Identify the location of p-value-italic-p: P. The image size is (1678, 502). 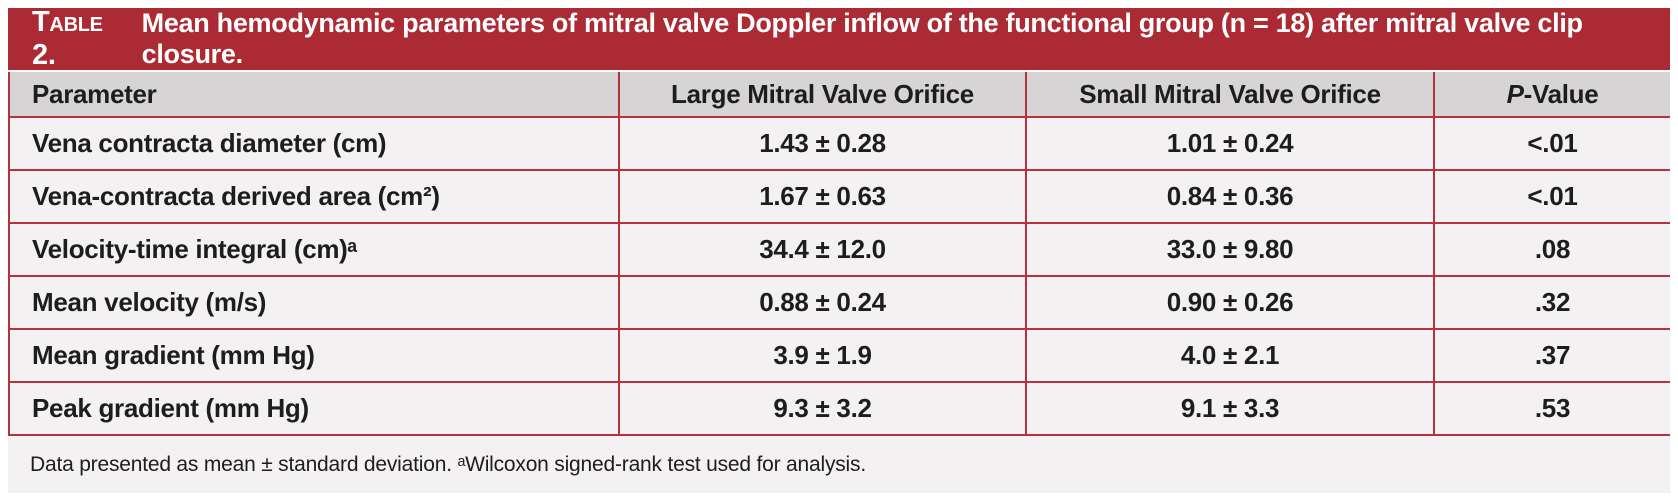
(1515, 93).